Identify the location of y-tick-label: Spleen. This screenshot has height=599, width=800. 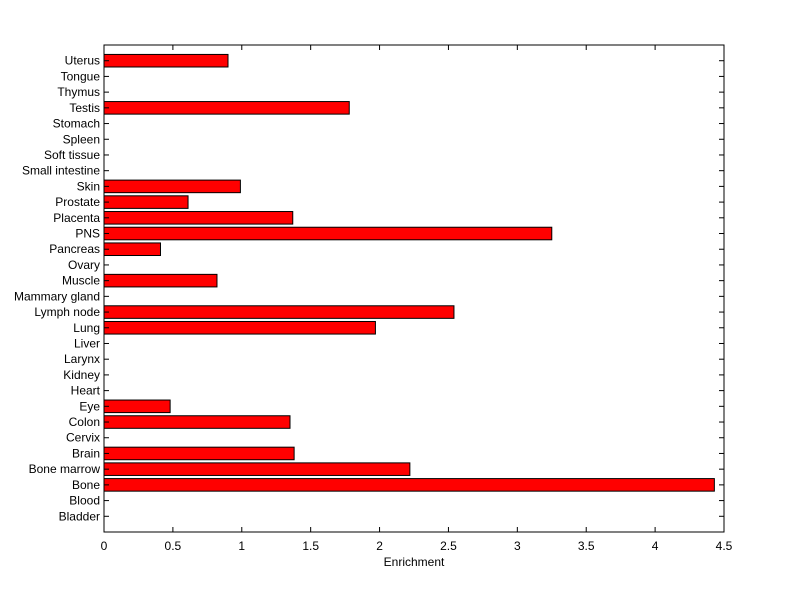
(81, 139).